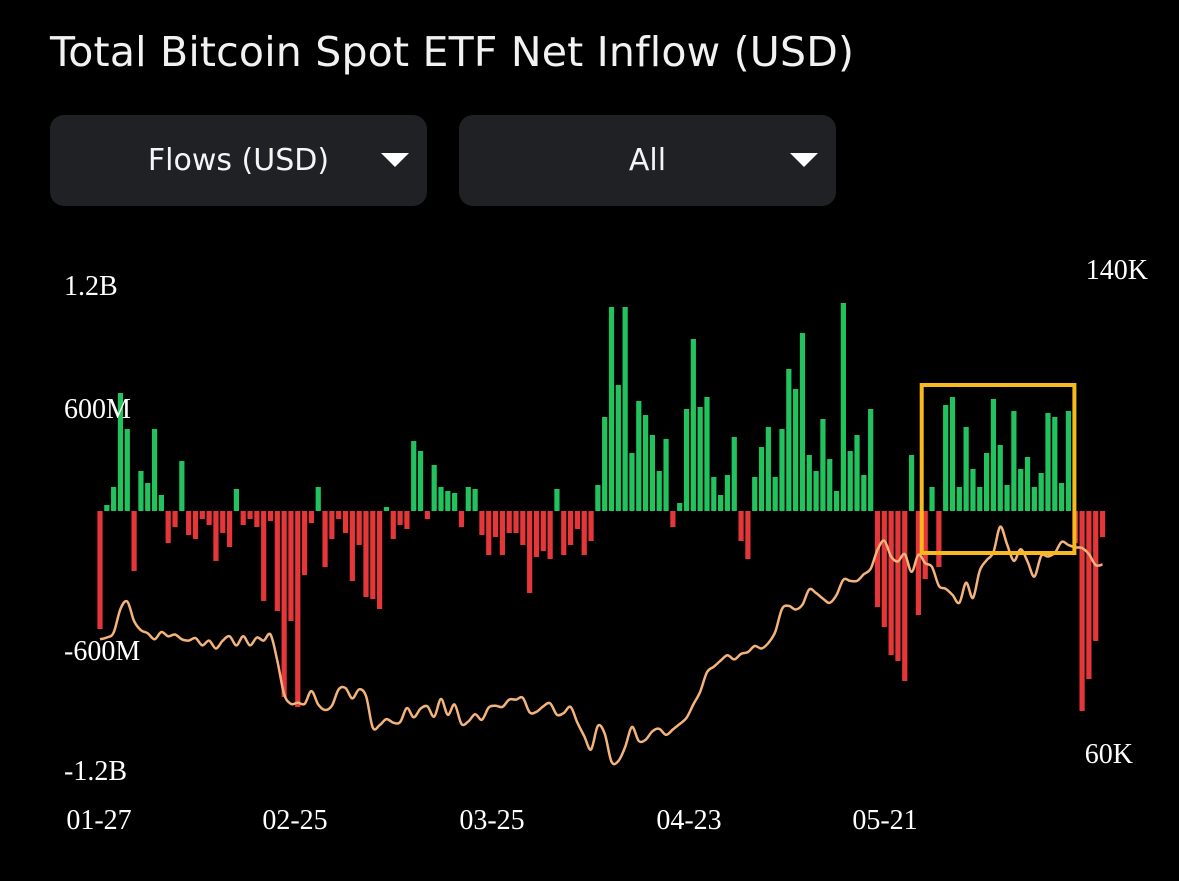  I want to click on x-tick: 05-21, so click(884, 820).